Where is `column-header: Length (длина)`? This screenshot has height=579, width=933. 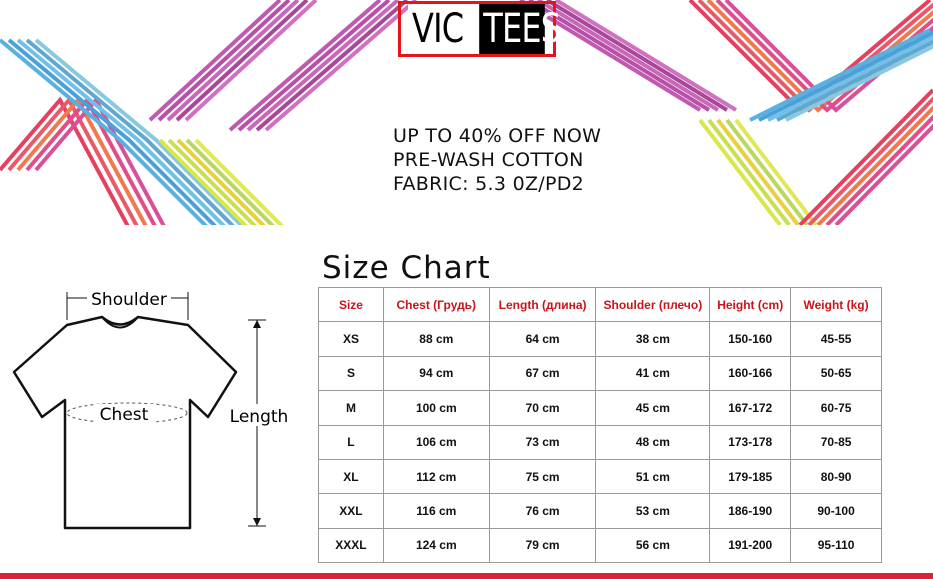
column-header: Length (длина) is located at coordinates (542, 304).